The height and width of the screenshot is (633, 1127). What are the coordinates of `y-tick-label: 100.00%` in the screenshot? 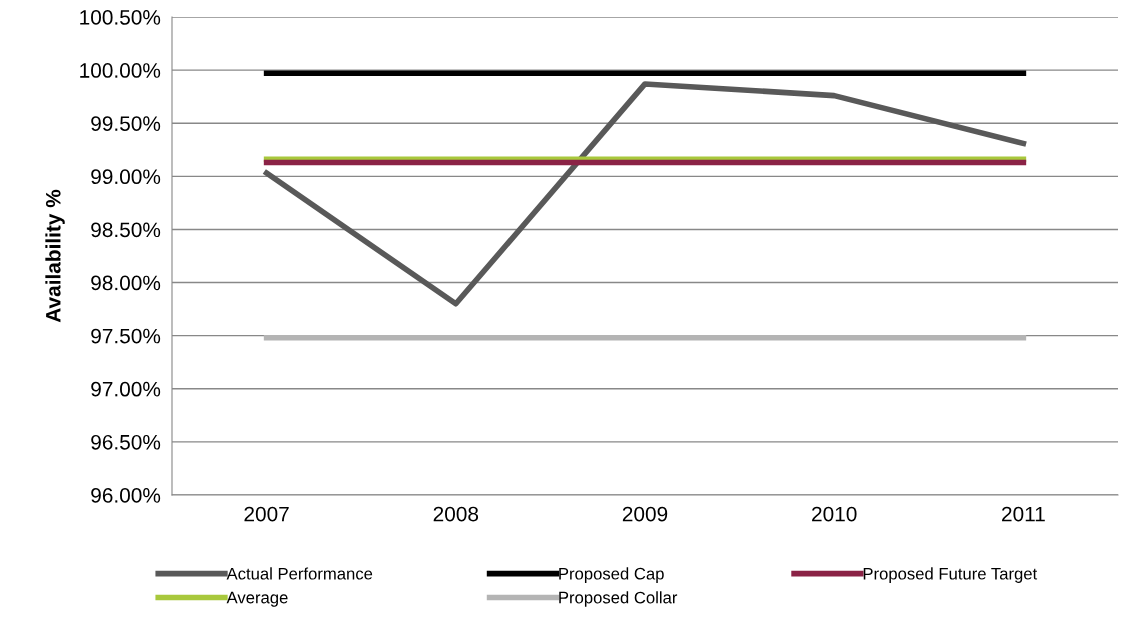 It's located at (120, 70).